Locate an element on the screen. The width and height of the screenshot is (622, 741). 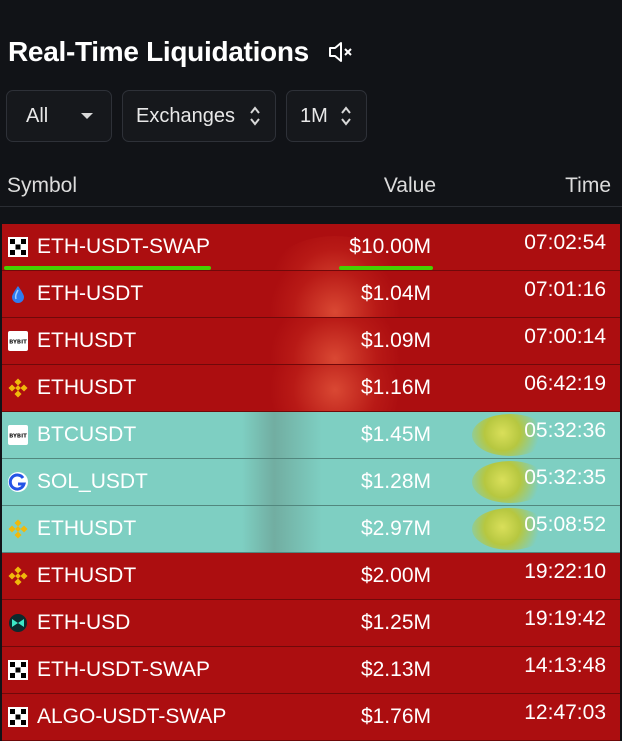
row-symbol: ETH-USD is located at coordinates (84, 622).